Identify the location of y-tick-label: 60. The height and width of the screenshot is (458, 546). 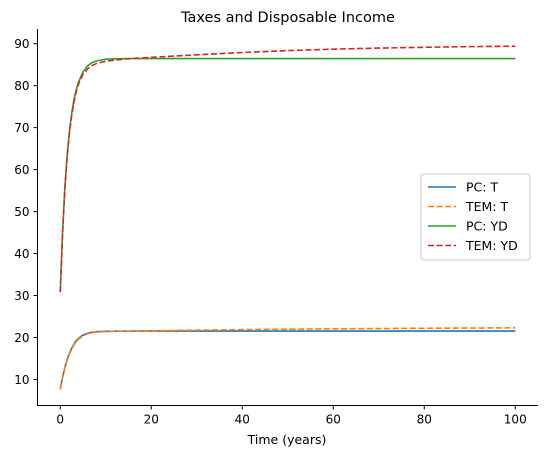
(21, 170).